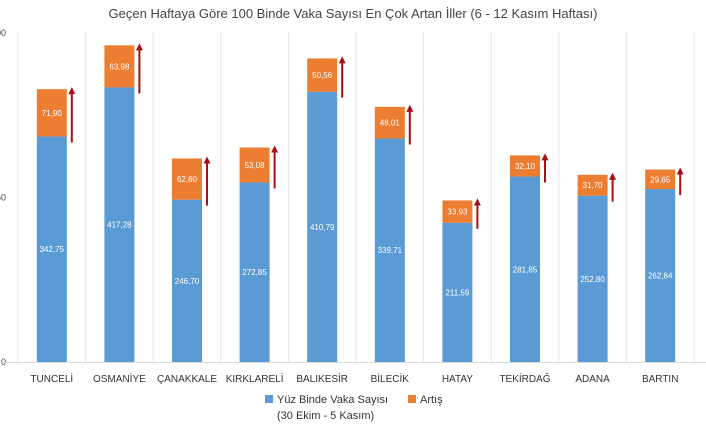  I want to click on y-tick-label: 250, so click(3, 198).